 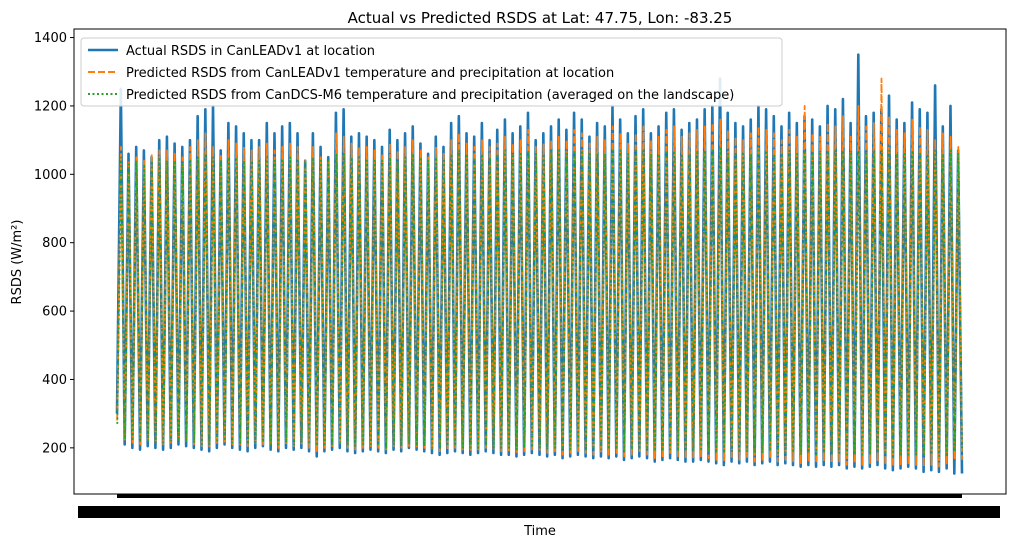 I want to click on x-tick-labels-band, so click(x=539, y=512).